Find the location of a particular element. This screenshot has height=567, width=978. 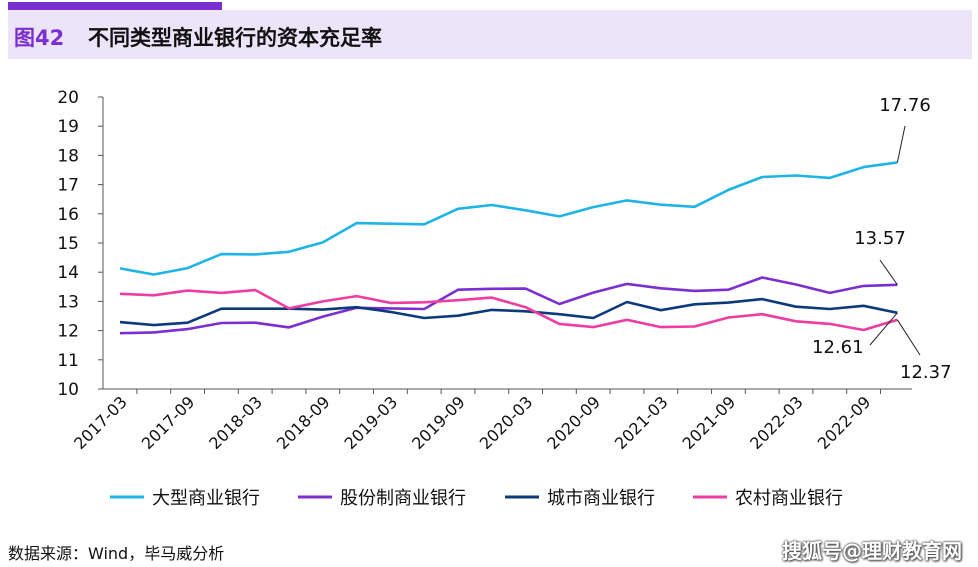

x-tick-label: 2022-03 is located at coordinates (776, 422).